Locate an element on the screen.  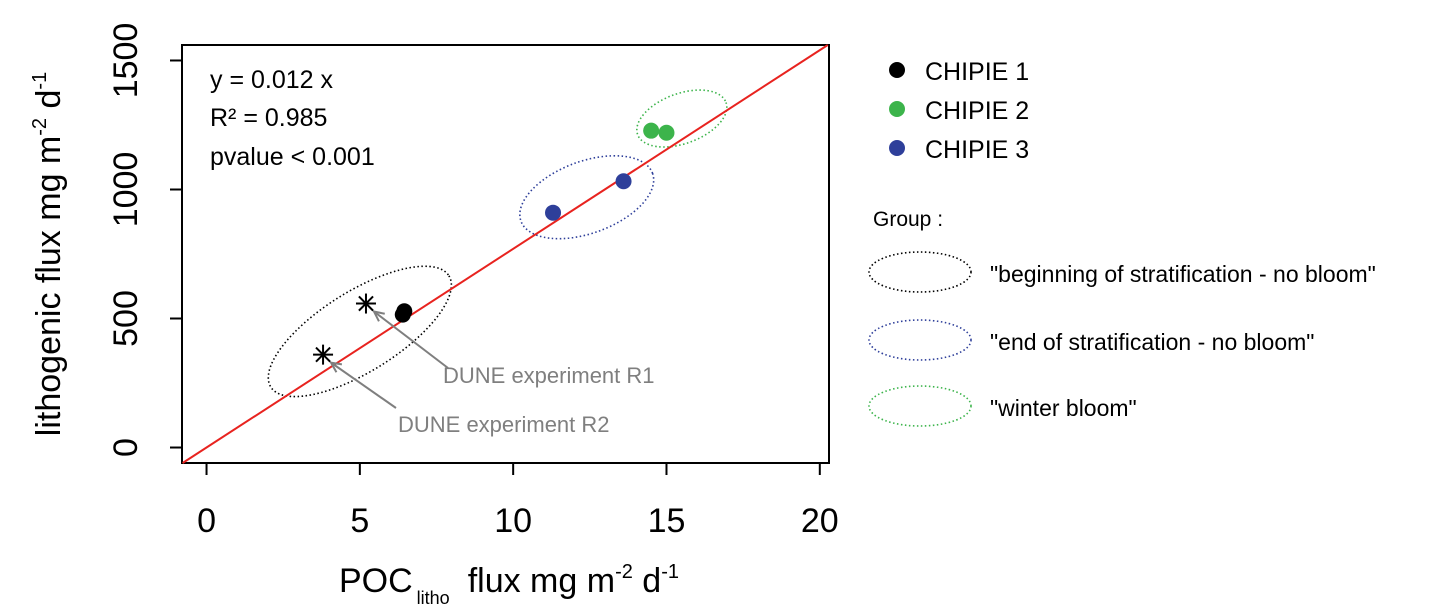
legend-ellipse-winter is located at coordinates (920, 406).